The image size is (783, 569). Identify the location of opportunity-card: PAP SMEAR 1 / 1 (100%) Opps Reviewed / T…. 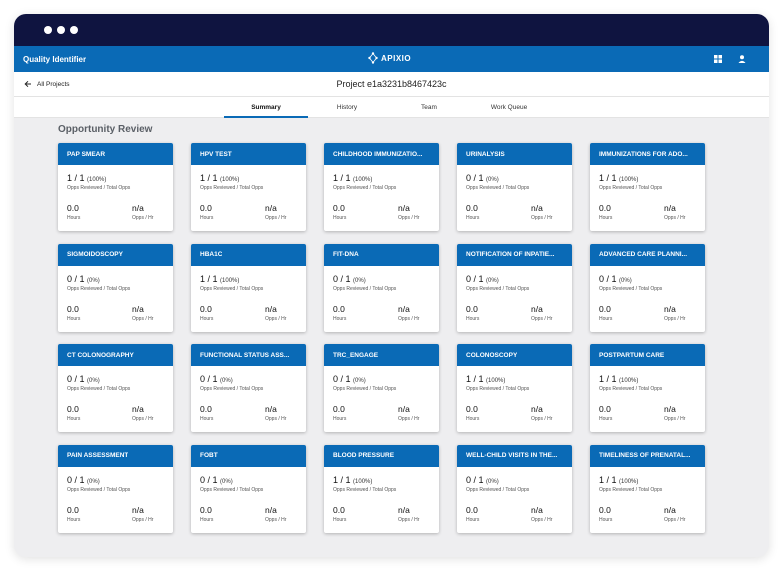
(115, 187).